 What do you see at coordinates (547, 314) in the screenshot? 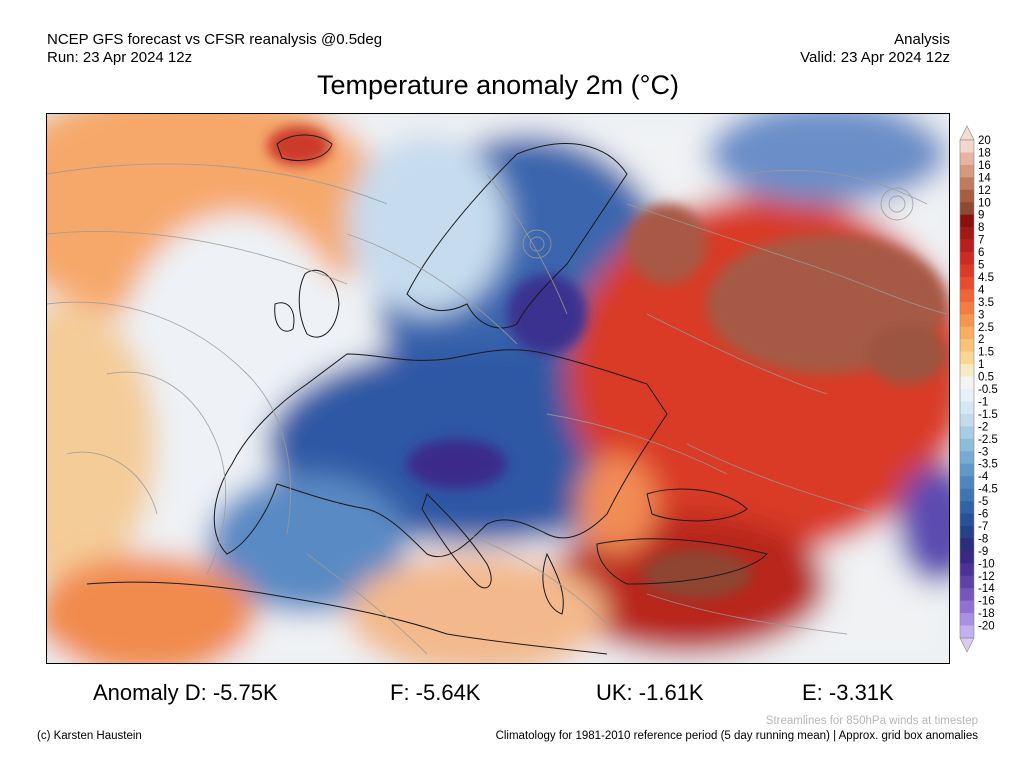
I see `field-baltic-very-cold` at bounding box center [547, 314].